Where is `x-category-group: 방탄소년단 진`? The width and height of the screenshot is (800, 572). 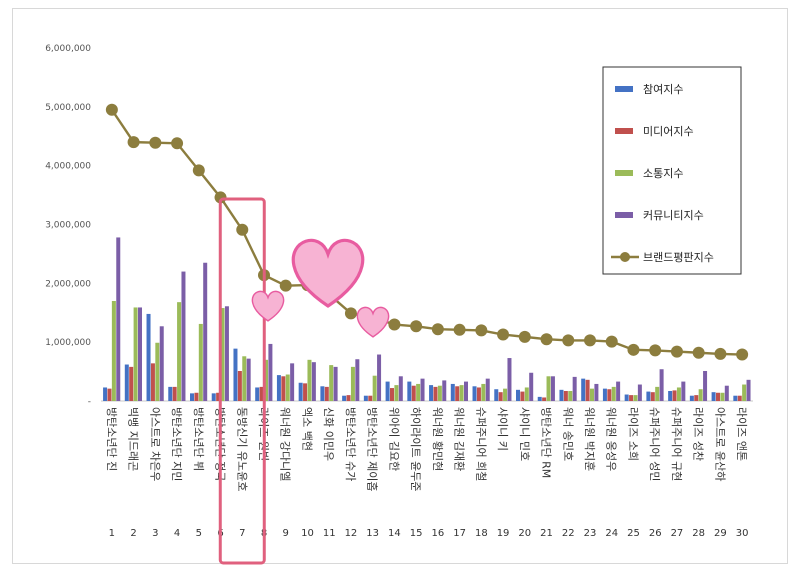 x-category-group: 방탄소년단 진 is located at coordinates (111, 439).